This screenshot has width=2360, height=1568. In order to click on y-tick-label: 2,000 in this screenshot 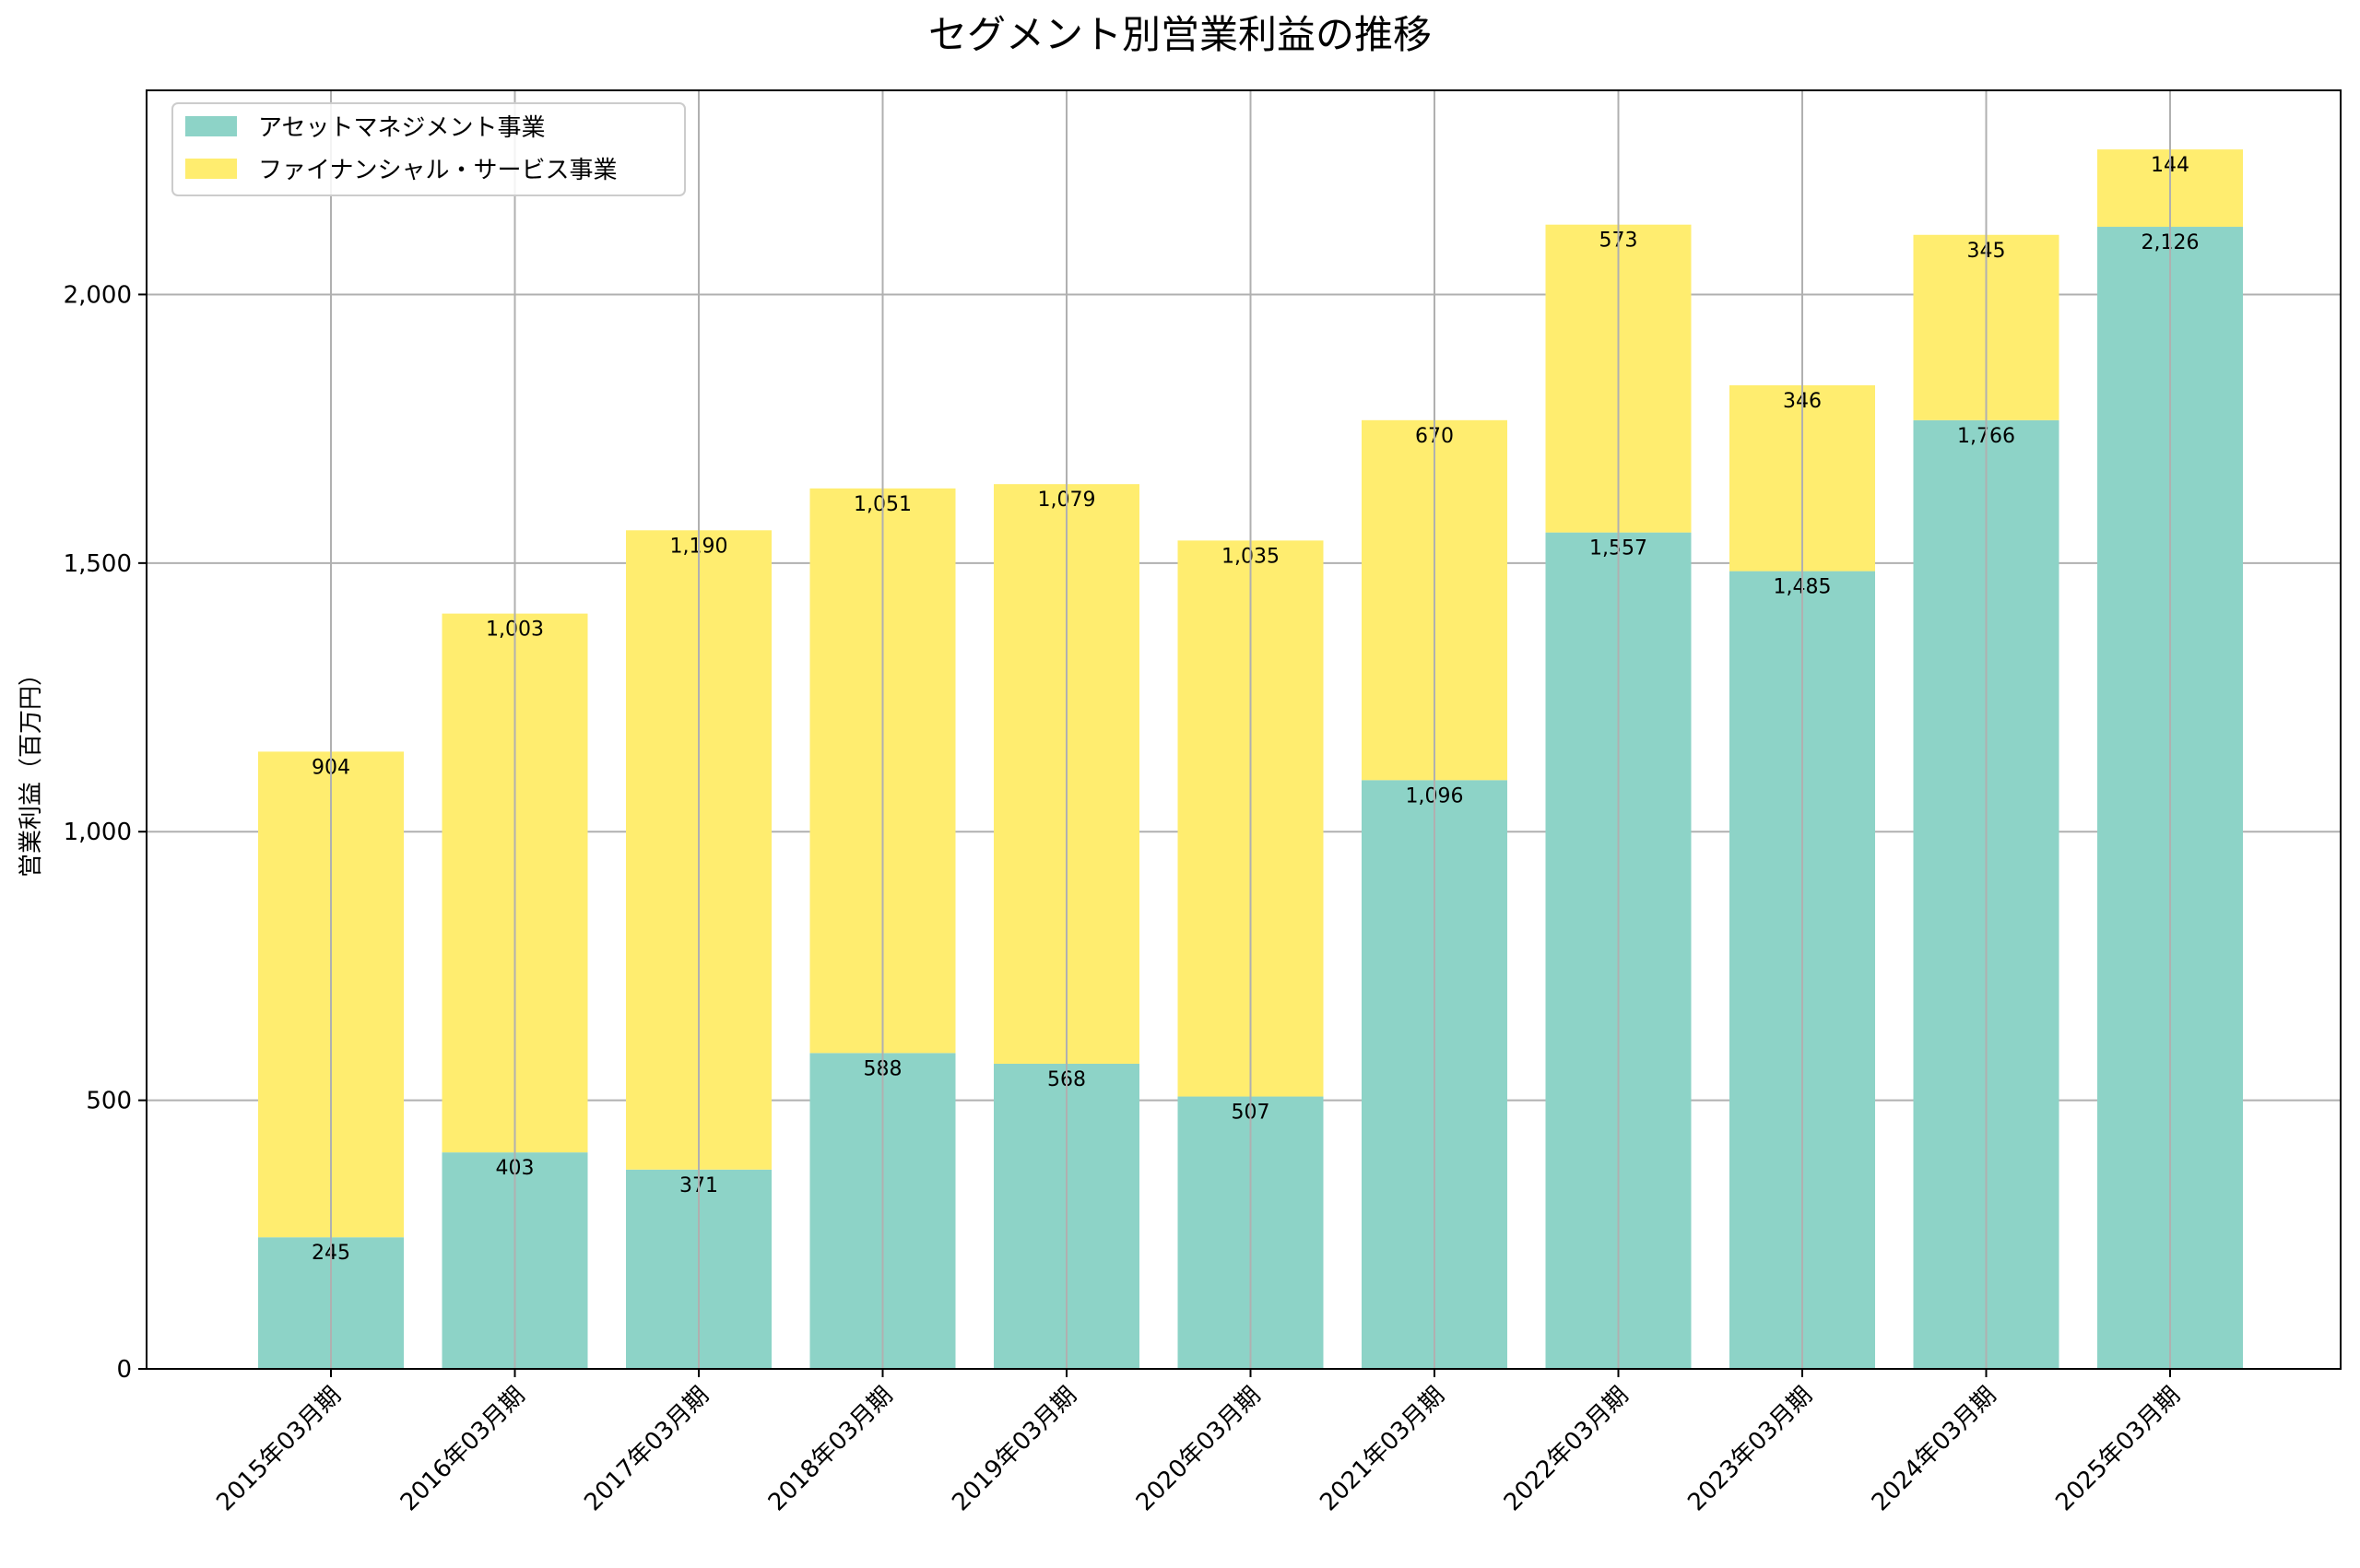, I will do `click(98, 295)`.